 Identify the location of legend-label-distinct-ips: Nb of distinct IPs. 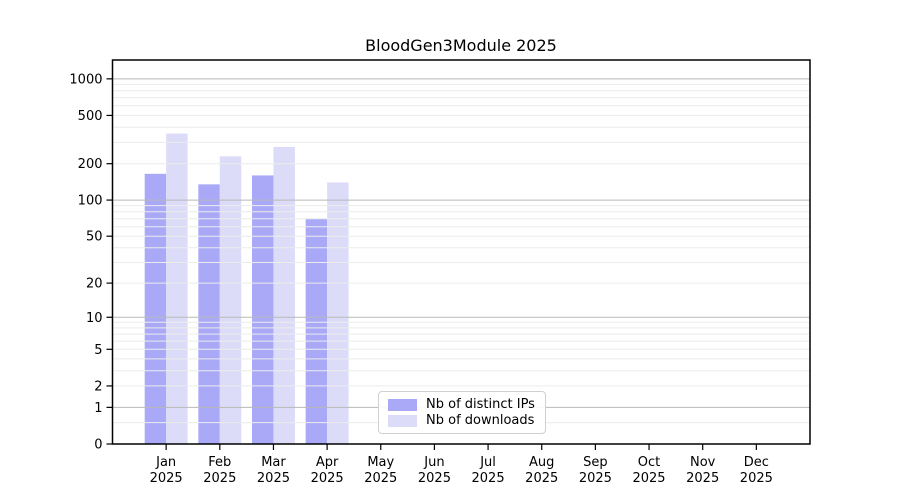
(480, 404).